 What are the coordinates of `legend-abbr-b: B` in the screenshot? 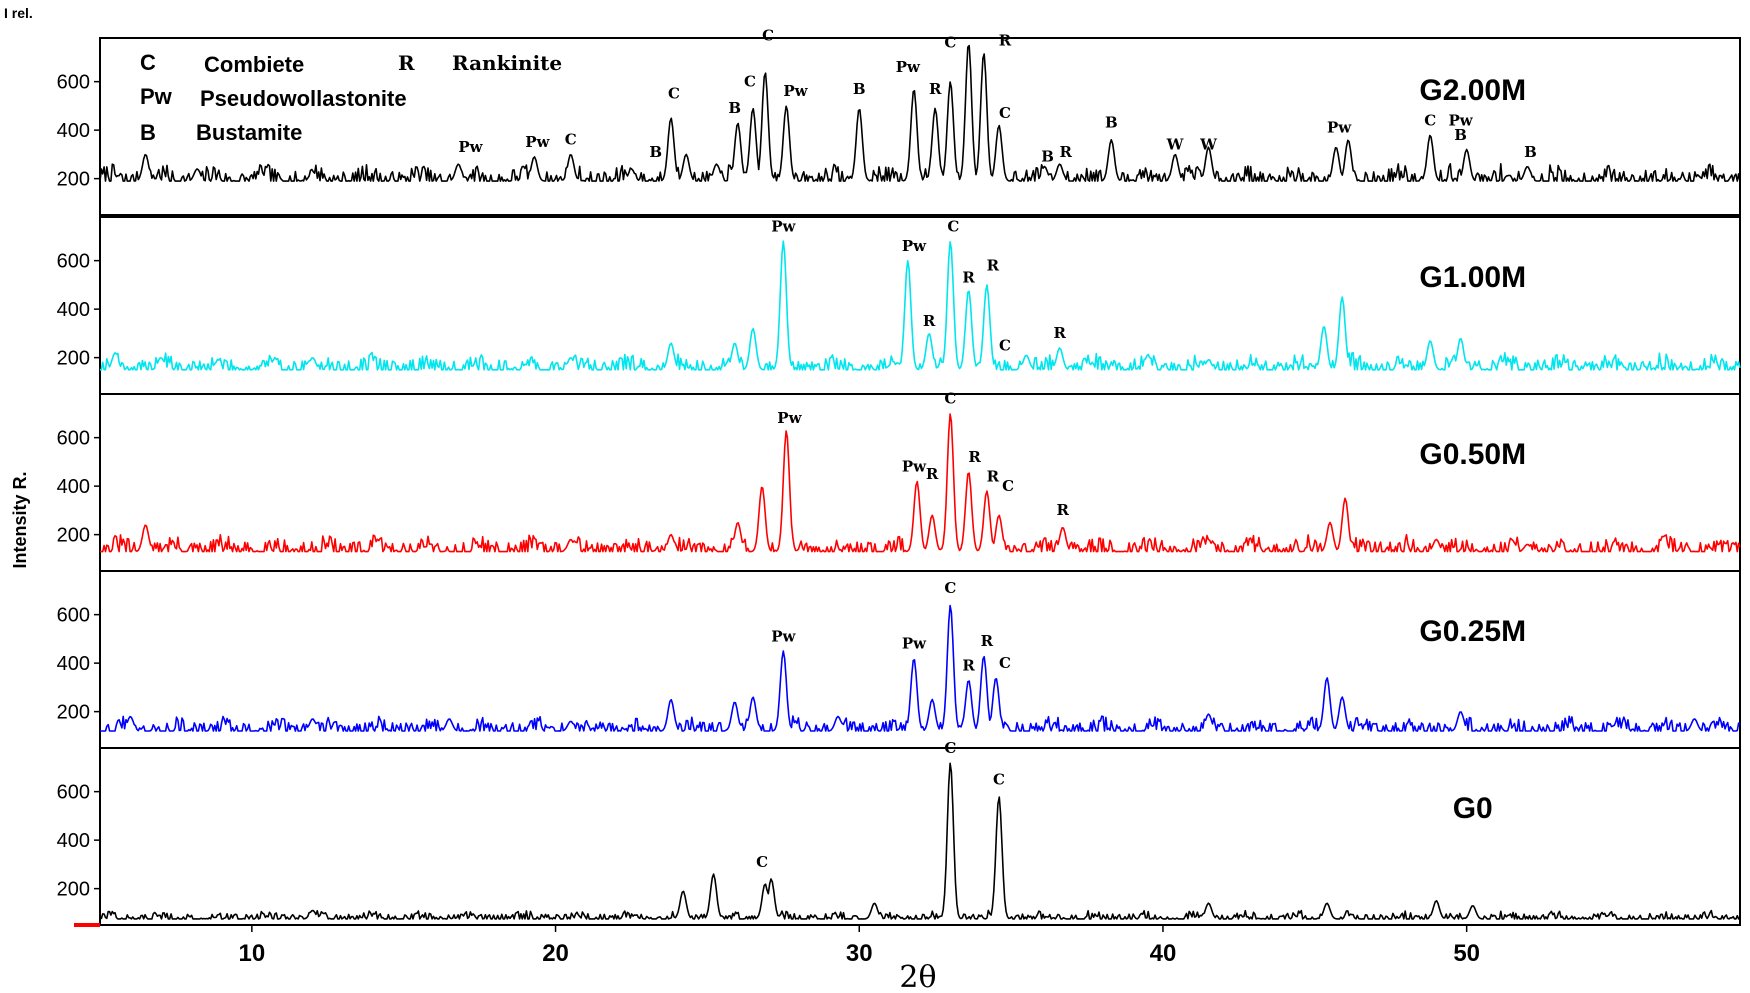 It's located at (148, 132).